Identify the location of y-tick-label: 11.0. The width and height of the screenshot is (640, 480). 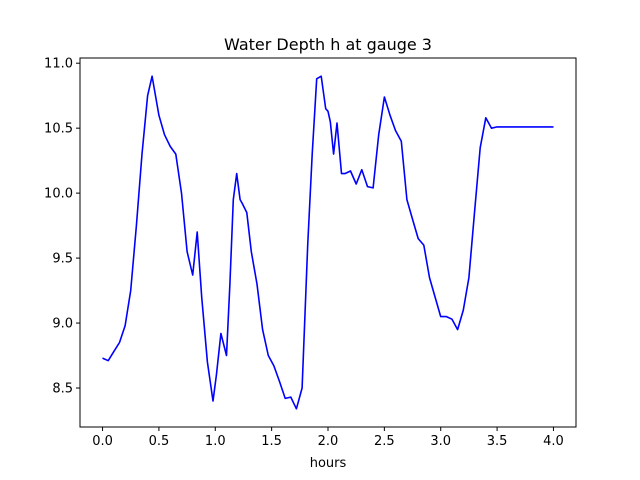
(58, 64).